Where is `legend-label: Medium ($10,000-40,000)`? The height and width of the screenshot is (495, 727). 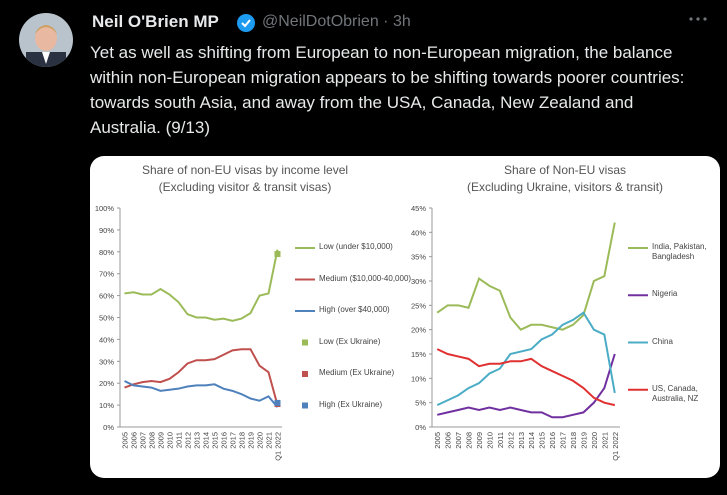
legend-label: Medium ($10,000-40,000) is located at coordinates (365, 278).